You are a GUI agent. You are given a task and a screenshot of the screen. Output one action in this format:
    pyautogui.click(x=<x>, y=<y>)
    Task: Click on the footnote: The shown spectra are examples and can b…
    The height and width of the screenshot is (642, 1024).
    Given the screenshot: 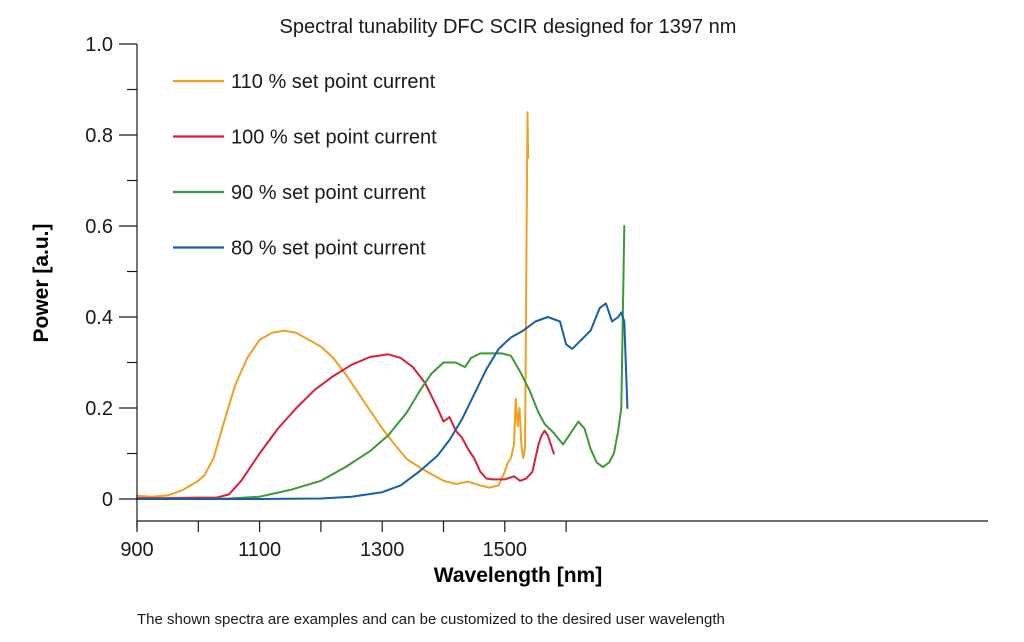 What is the action you would take?
    pyautogui.click(x=431, y=619)
    